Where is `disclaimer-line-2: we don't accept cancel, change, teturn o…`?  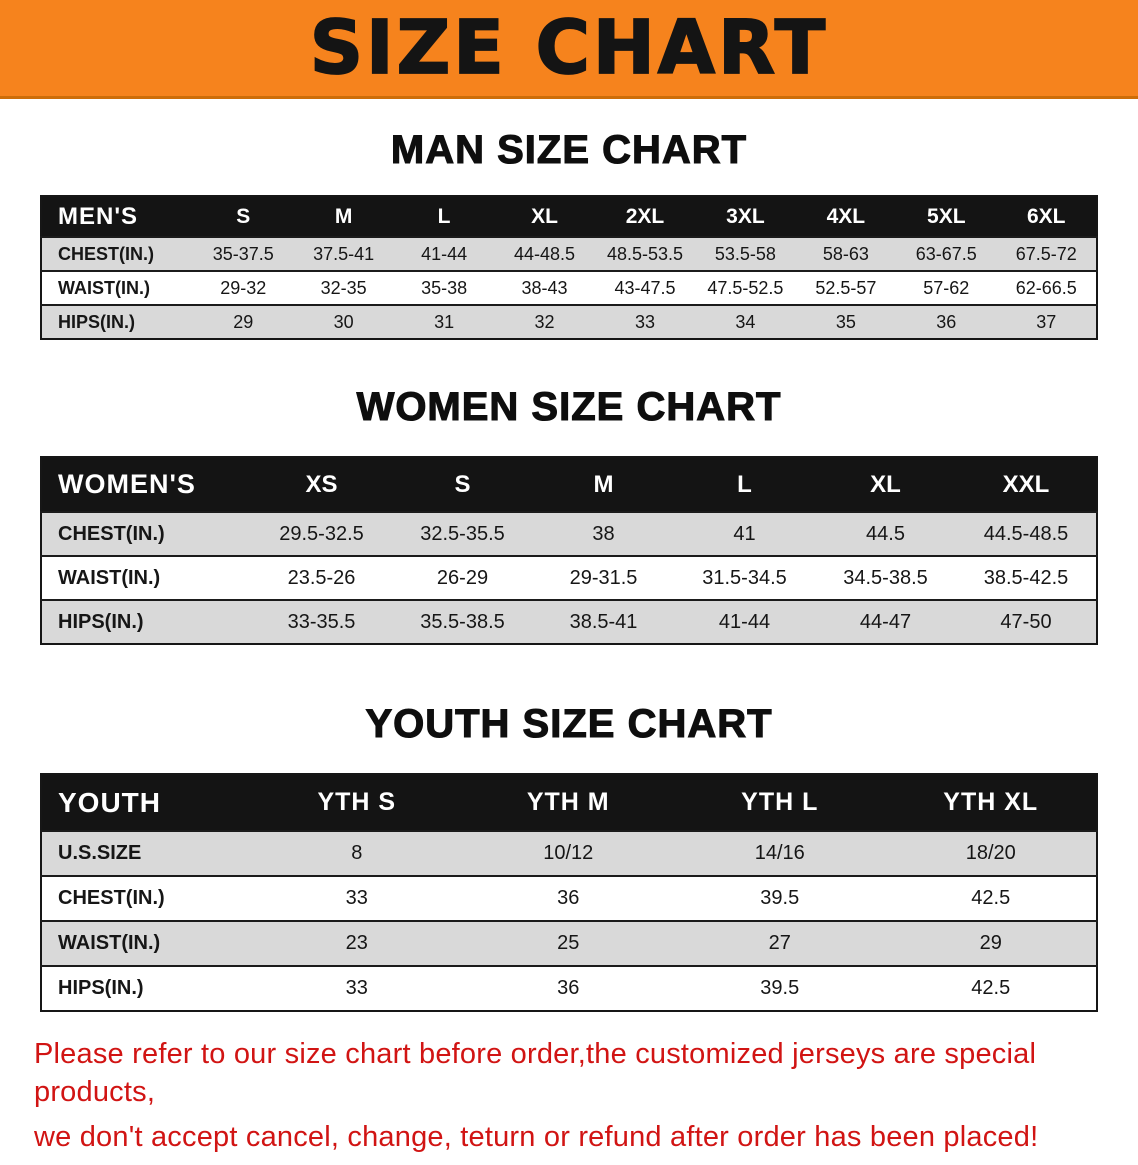 disclaimer-line-2: we don't accept cancel, change, teturn o… is located at coordinates (536, 1137).